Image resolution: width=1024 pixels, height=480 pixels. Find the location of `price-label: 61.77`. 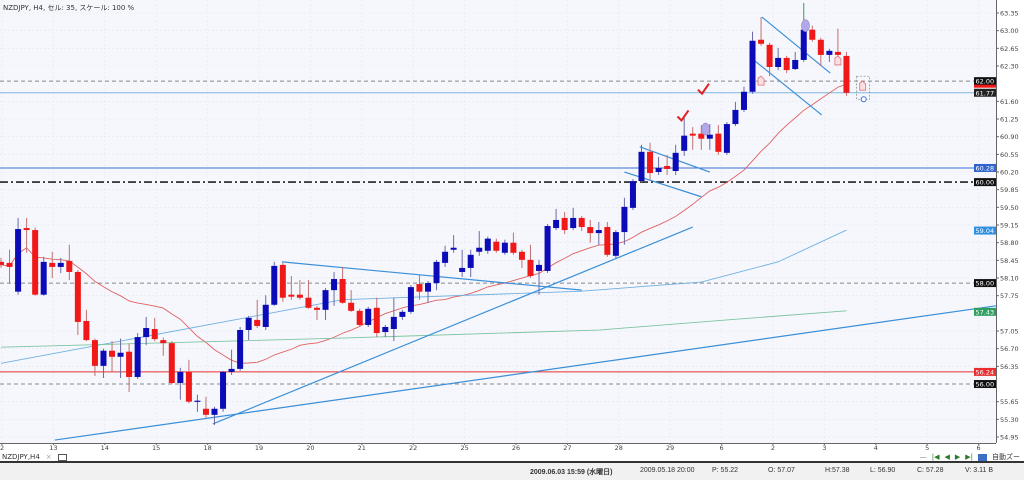

price-label: 61.77 is located at coordinates (985, 93).